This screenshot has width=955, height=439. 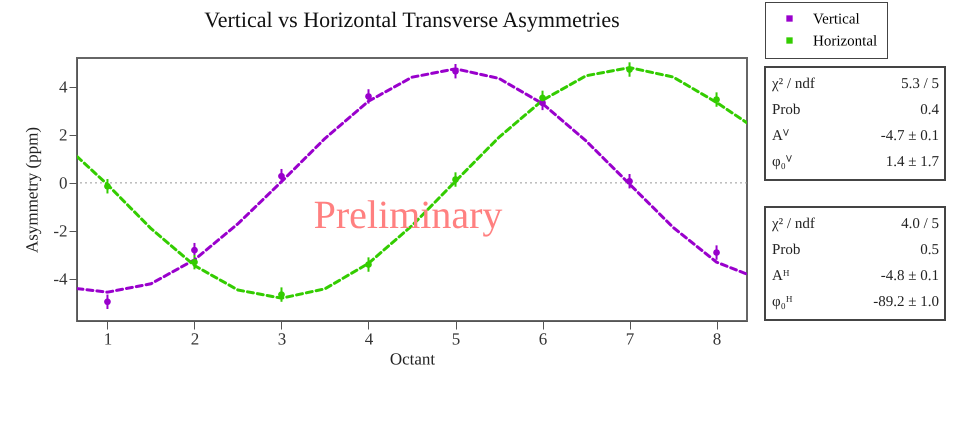 I want to click on x-axis-title: Octant, so click(x=413, y=359).